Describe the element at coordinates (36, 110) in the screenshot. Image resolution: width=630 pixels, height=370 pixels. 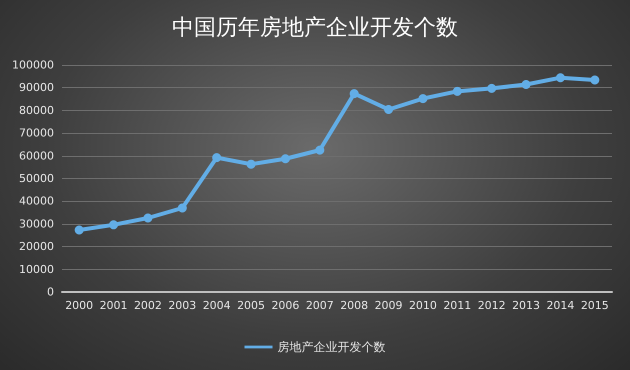
I see `y-tick-label: 80000` at that location.